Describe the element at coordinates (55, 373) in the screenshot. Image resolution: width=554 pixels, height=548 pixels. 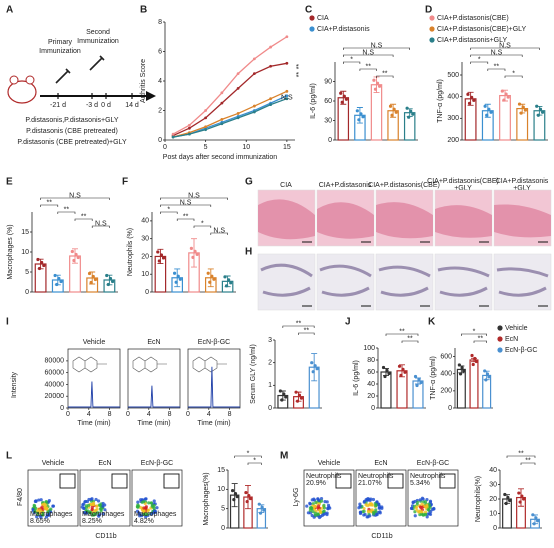
I see `y-tick-label: 60000` at that location.